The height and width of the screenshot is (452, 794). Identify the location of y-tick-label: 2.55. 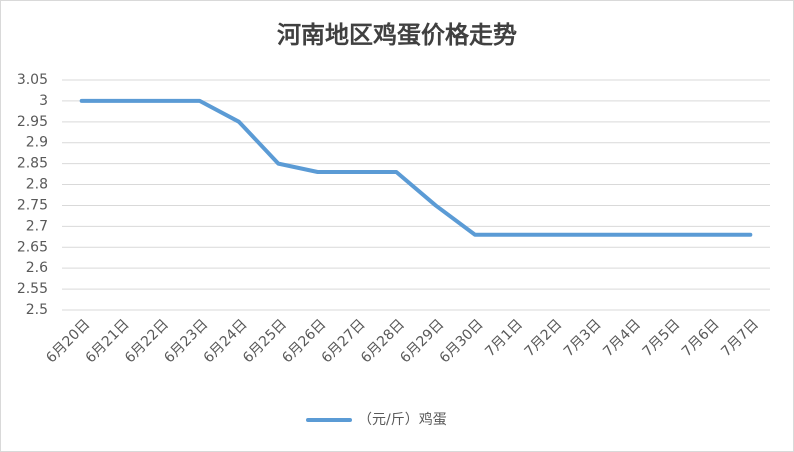
(32, 289).